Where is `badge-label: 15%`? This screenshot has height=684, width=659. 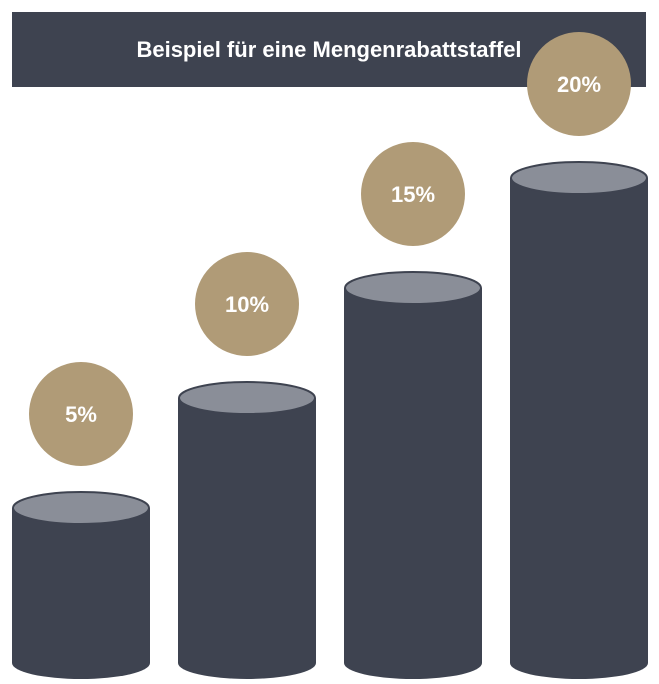
badge-label: 15% is located at coordinates (413, 194).